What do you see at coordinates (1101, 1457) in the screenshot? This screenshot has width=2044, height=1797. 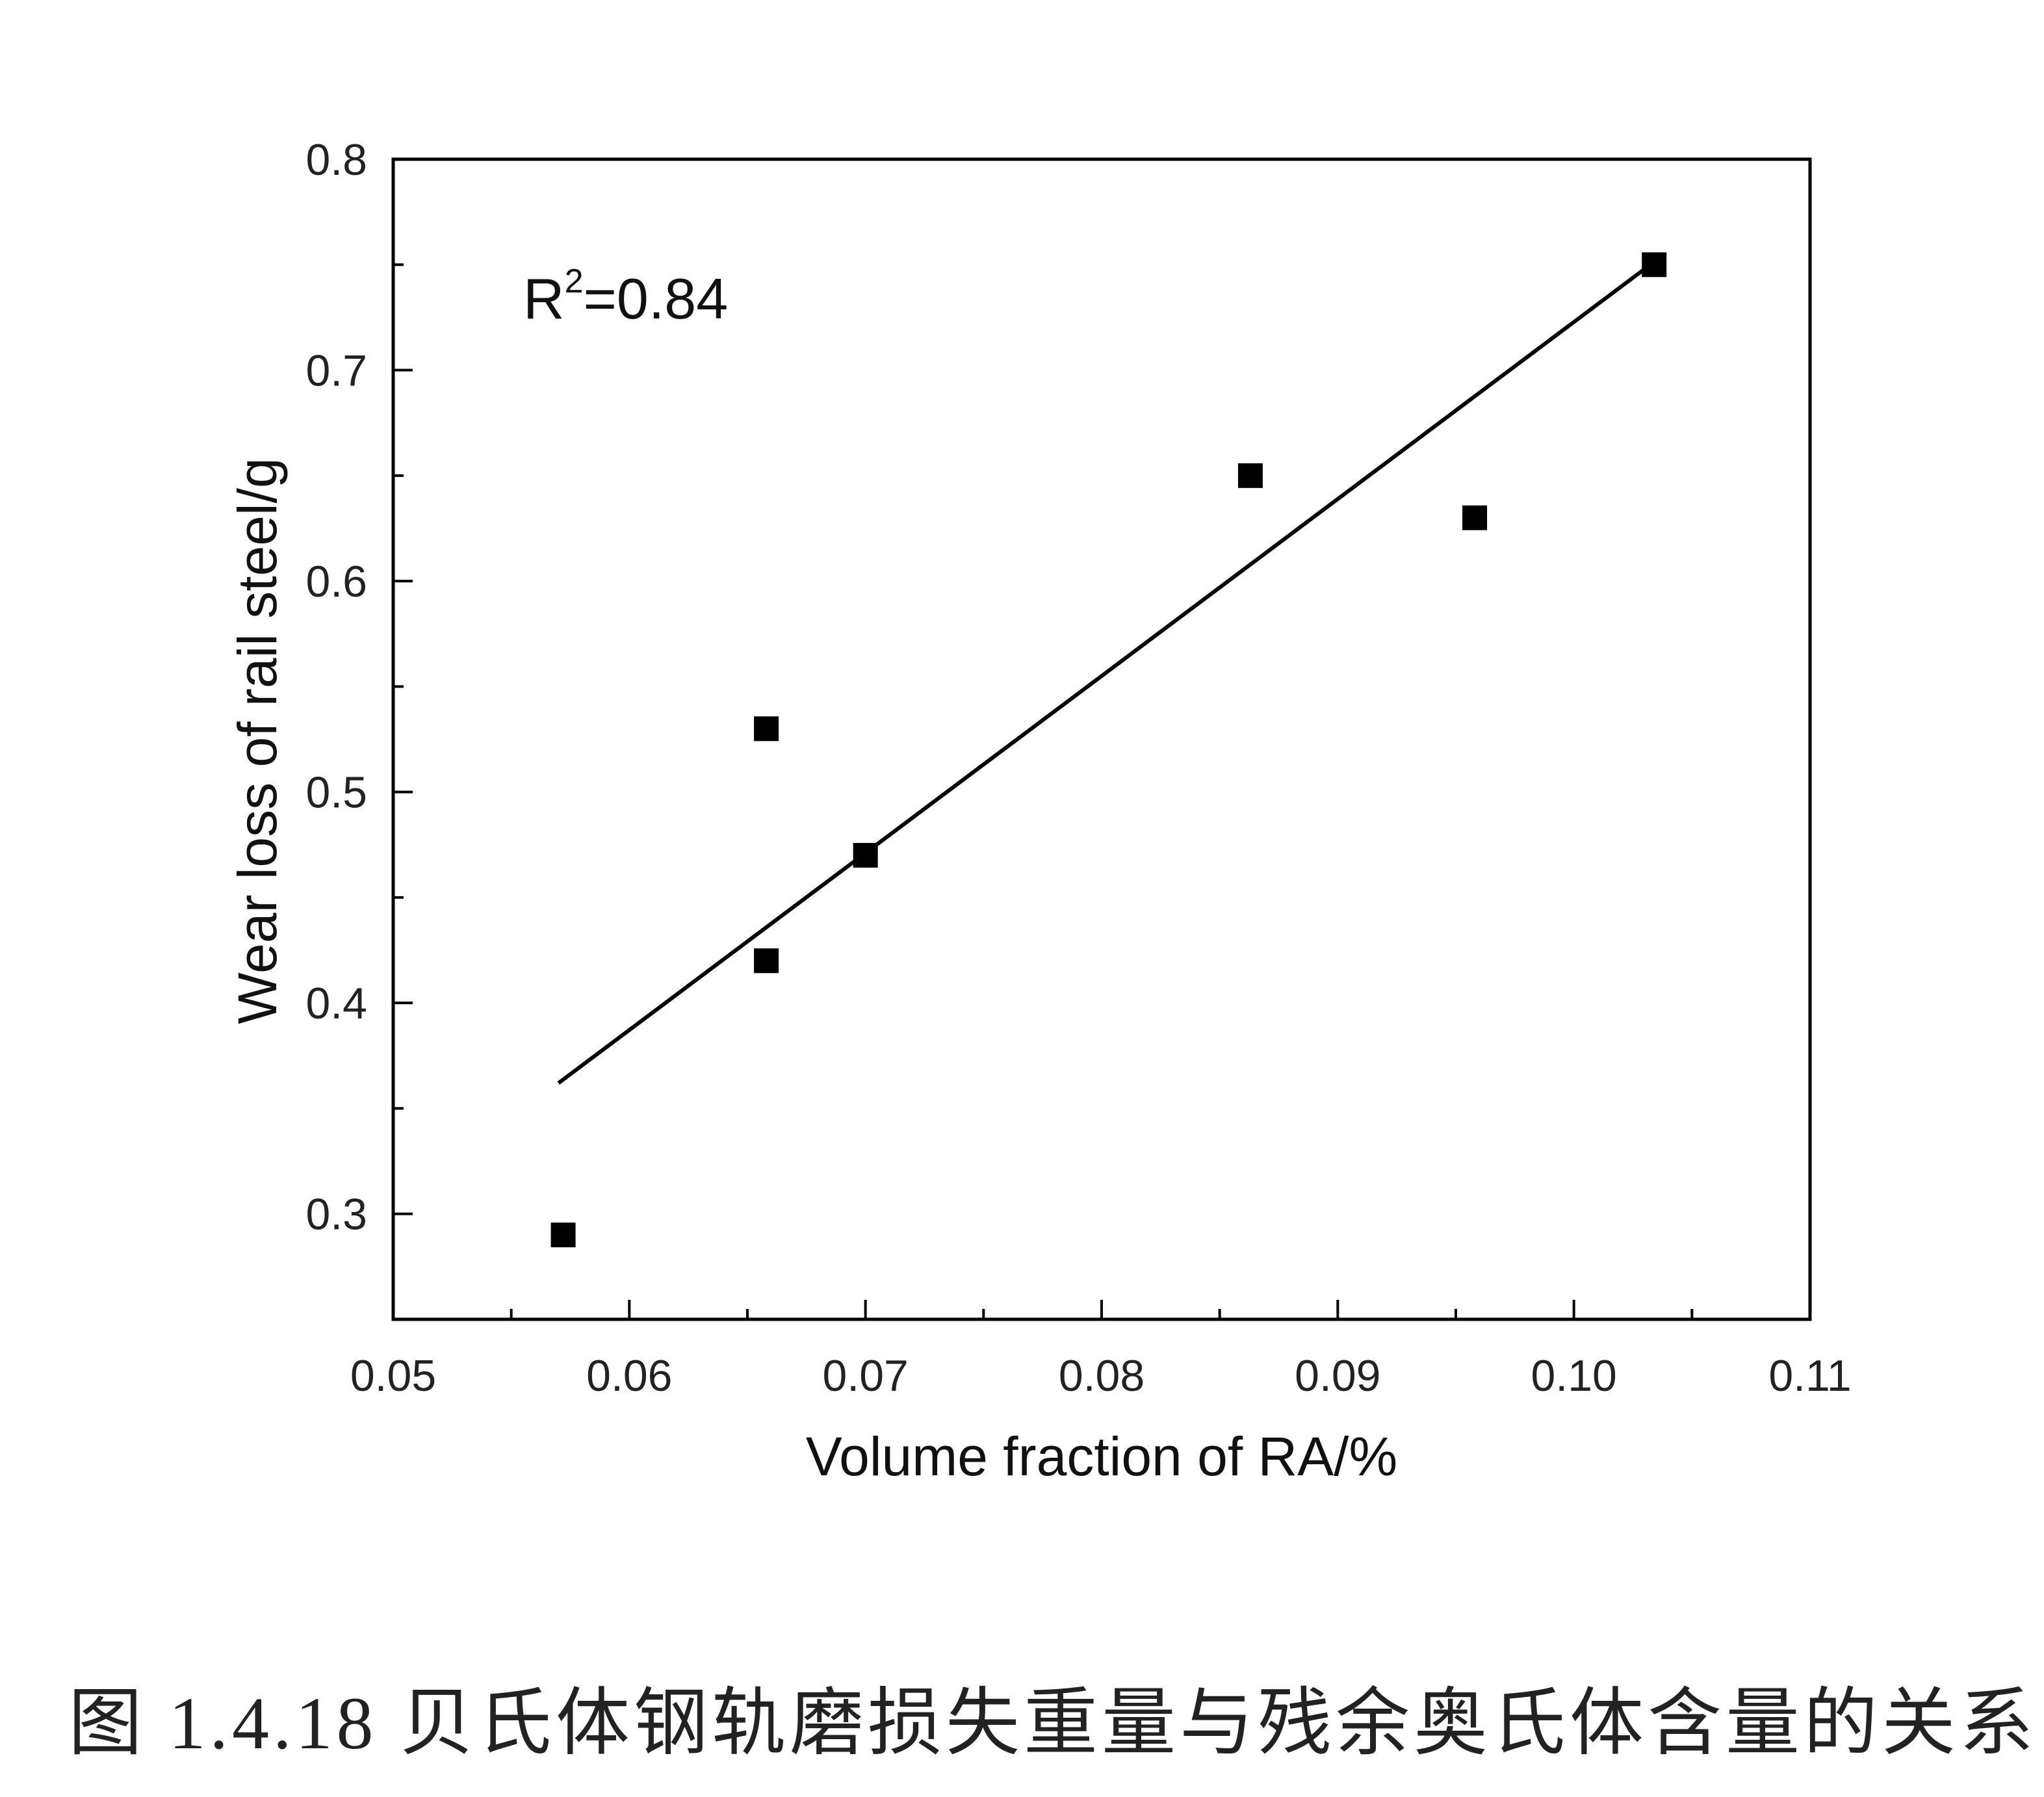 I see `x-axis-title: Volume fraction of RA/%` at bounding box center [1101, 1457].